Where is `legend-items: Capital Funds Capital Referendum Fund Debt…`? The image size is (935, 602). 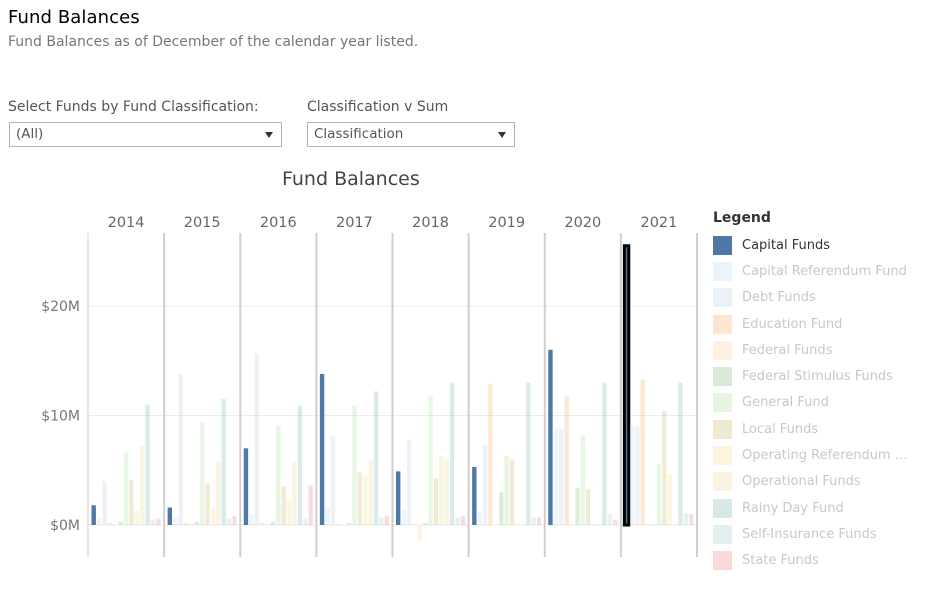 legend-items: Capital Funds Capital Referendum Fund Debt… is located at coordinates (820, 403).